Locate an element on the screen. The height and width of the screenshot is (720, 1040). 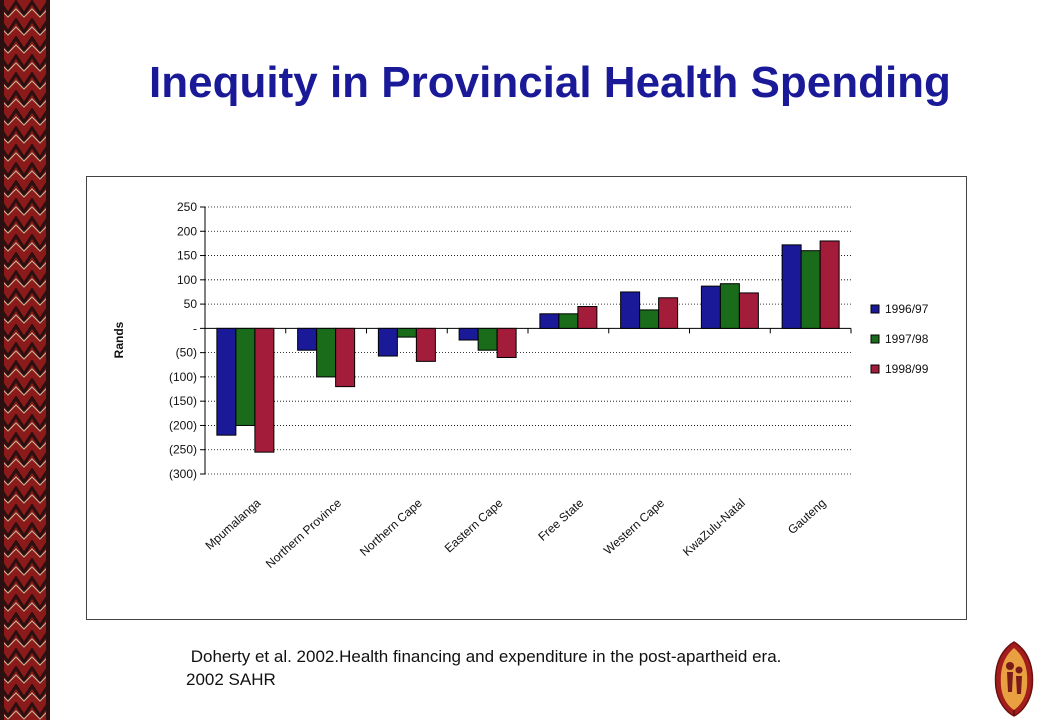
x-category-label: Northern Province is located at coordinates (303, 533).